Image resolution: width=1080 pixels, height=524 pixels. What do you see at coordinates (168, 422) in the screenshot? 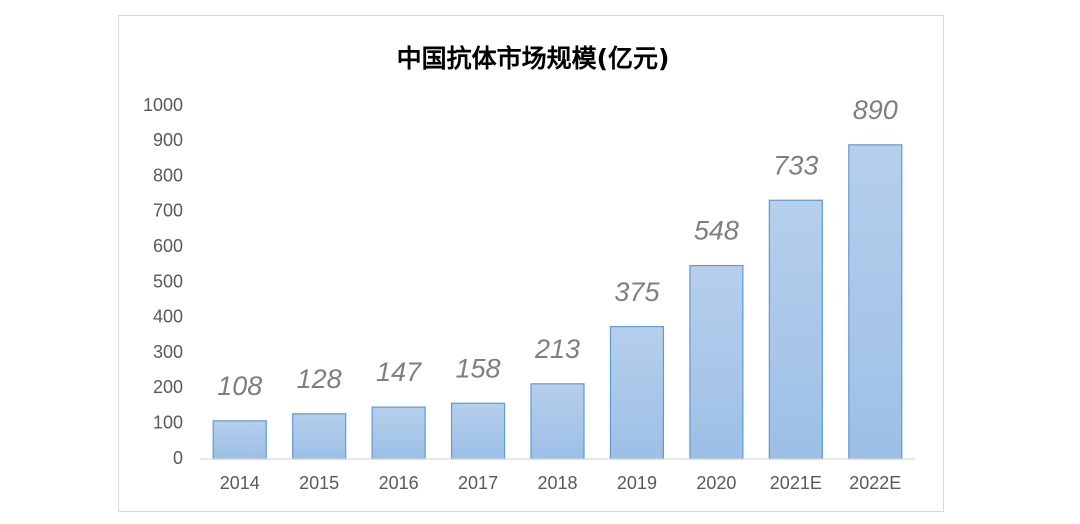
I see `y-tick-label: 100` at bounding box center [168, 422].